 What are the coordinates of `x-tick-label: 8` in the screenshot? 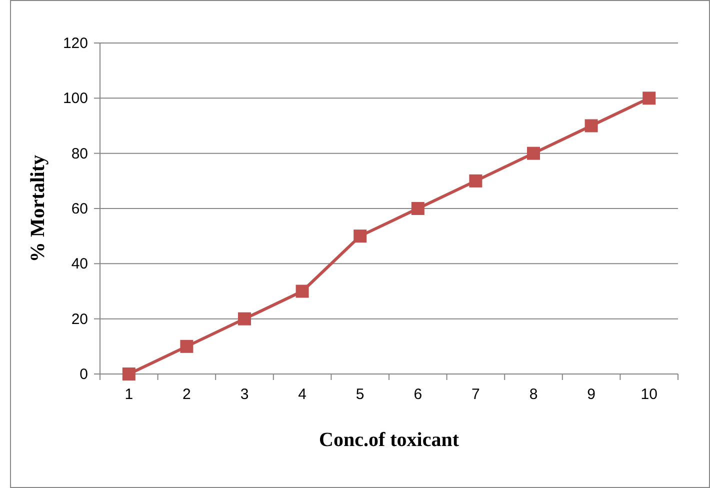 It's located at (533, 394).